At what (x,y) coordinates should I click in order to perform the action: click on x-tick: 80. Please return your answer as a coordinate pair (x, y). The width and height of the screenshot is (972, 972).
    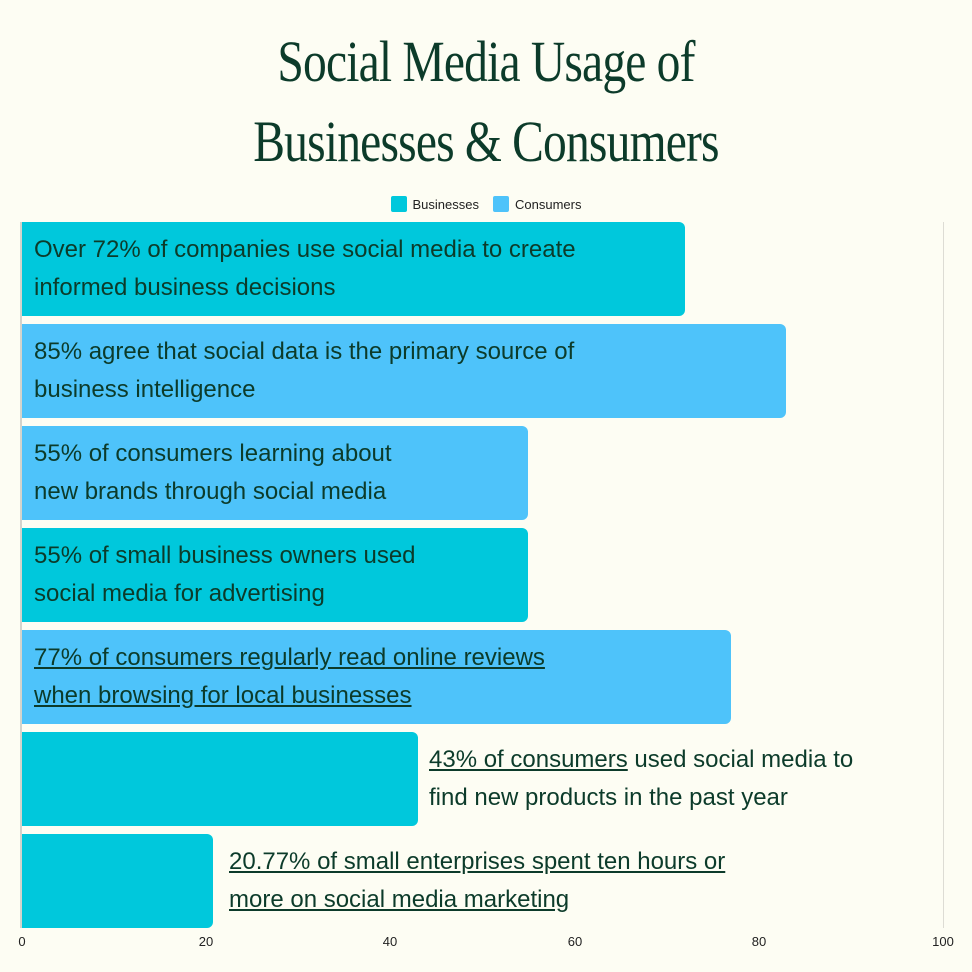
    Looking at the image, I should click on (759, 941).